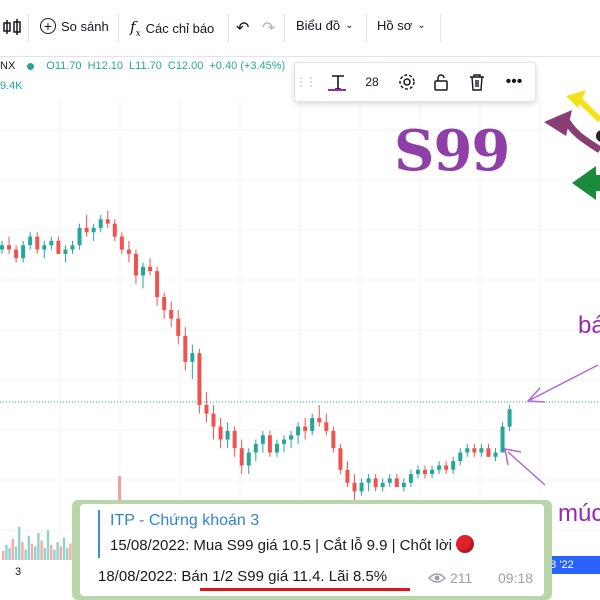  What do you see at coordinates (337, 90) in the screenshot?
I see `text-tool-active-indicator` at bounding box center [337, 90].